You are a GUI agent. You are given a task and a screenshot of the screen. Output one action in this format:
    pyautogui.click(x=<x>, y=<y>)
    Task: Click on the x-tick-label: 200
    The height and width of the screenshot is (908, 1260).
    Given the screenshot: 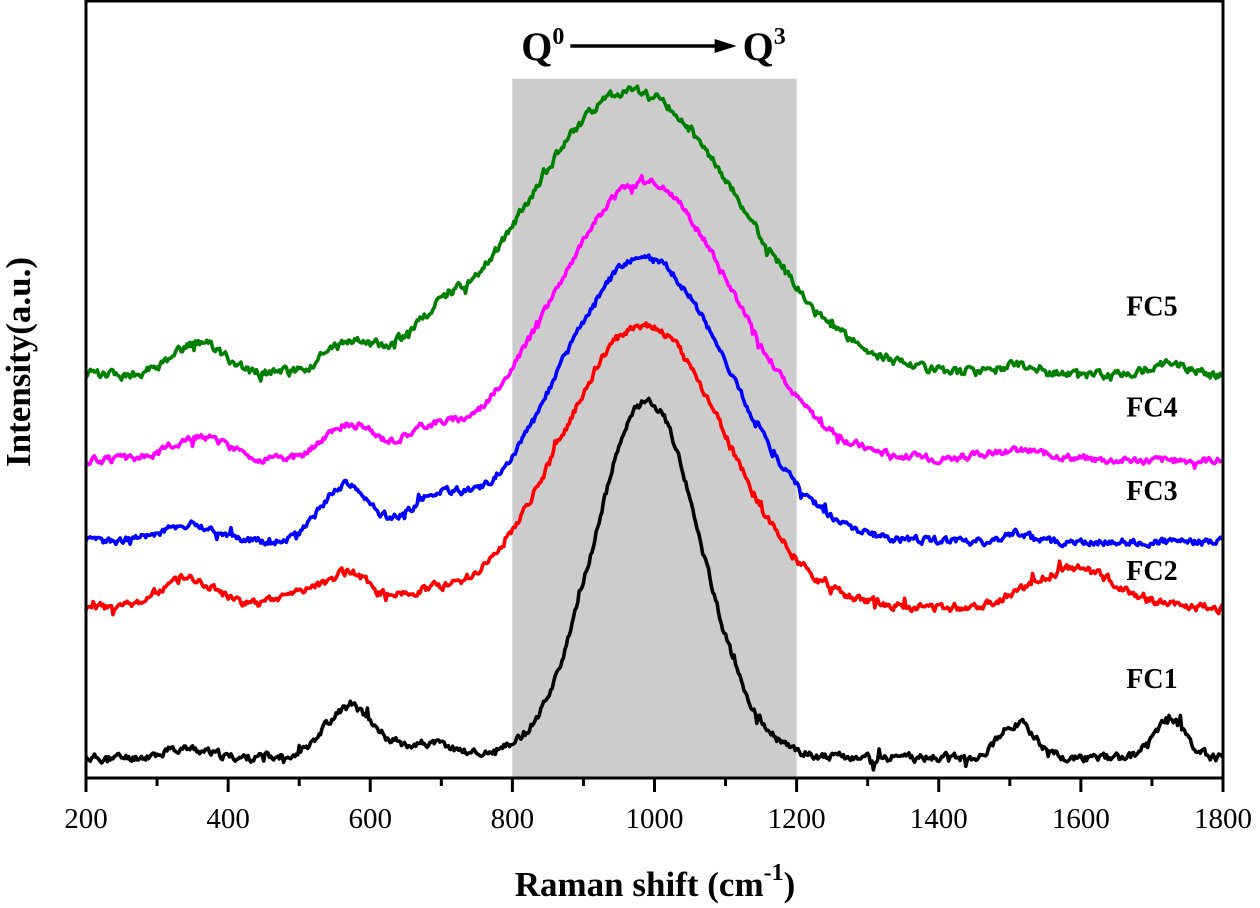 What is the action you would take?
    pyautogui.click(x=86, y=819)
    